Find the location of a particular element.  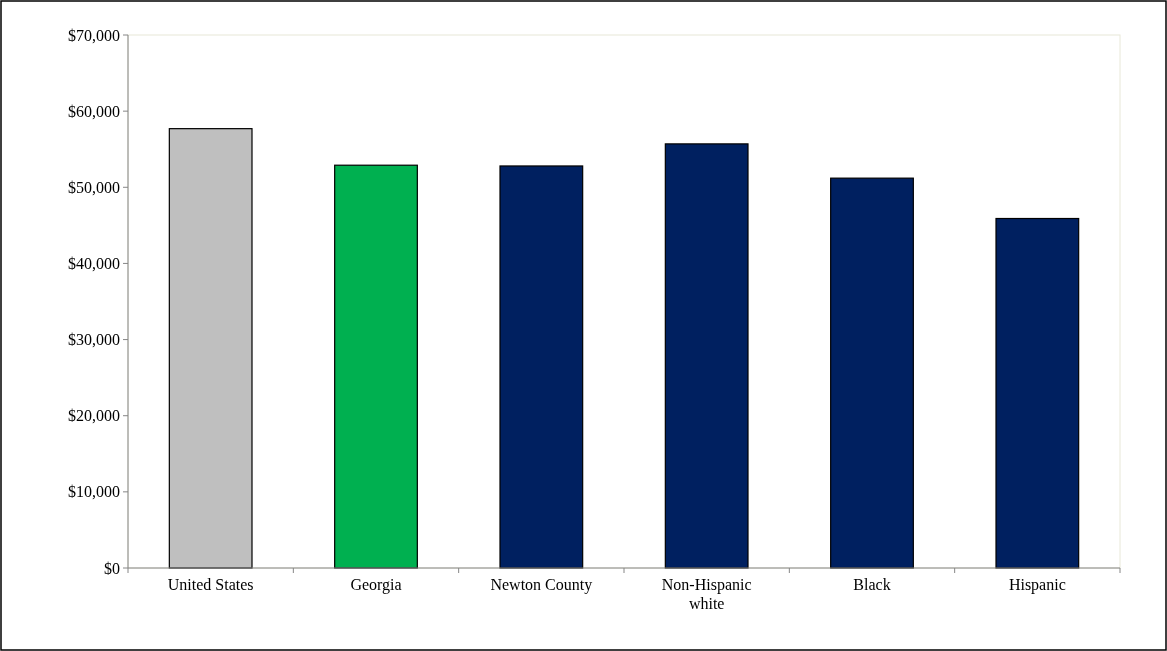

y-tick-label: $10,000 is located at coordinates (94, 492).